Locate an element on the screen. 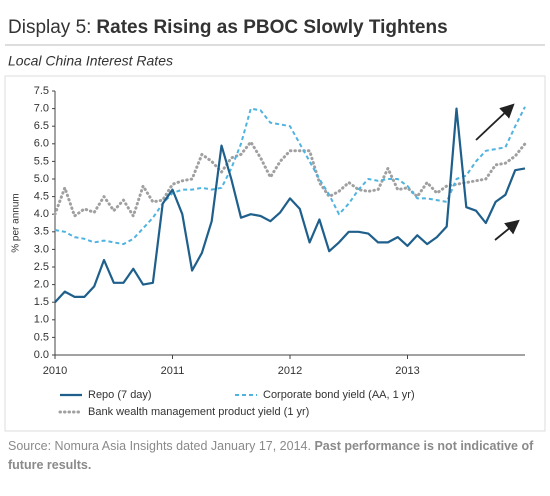  y-tick-label: 1.5 is located at coordinates (41, 302).